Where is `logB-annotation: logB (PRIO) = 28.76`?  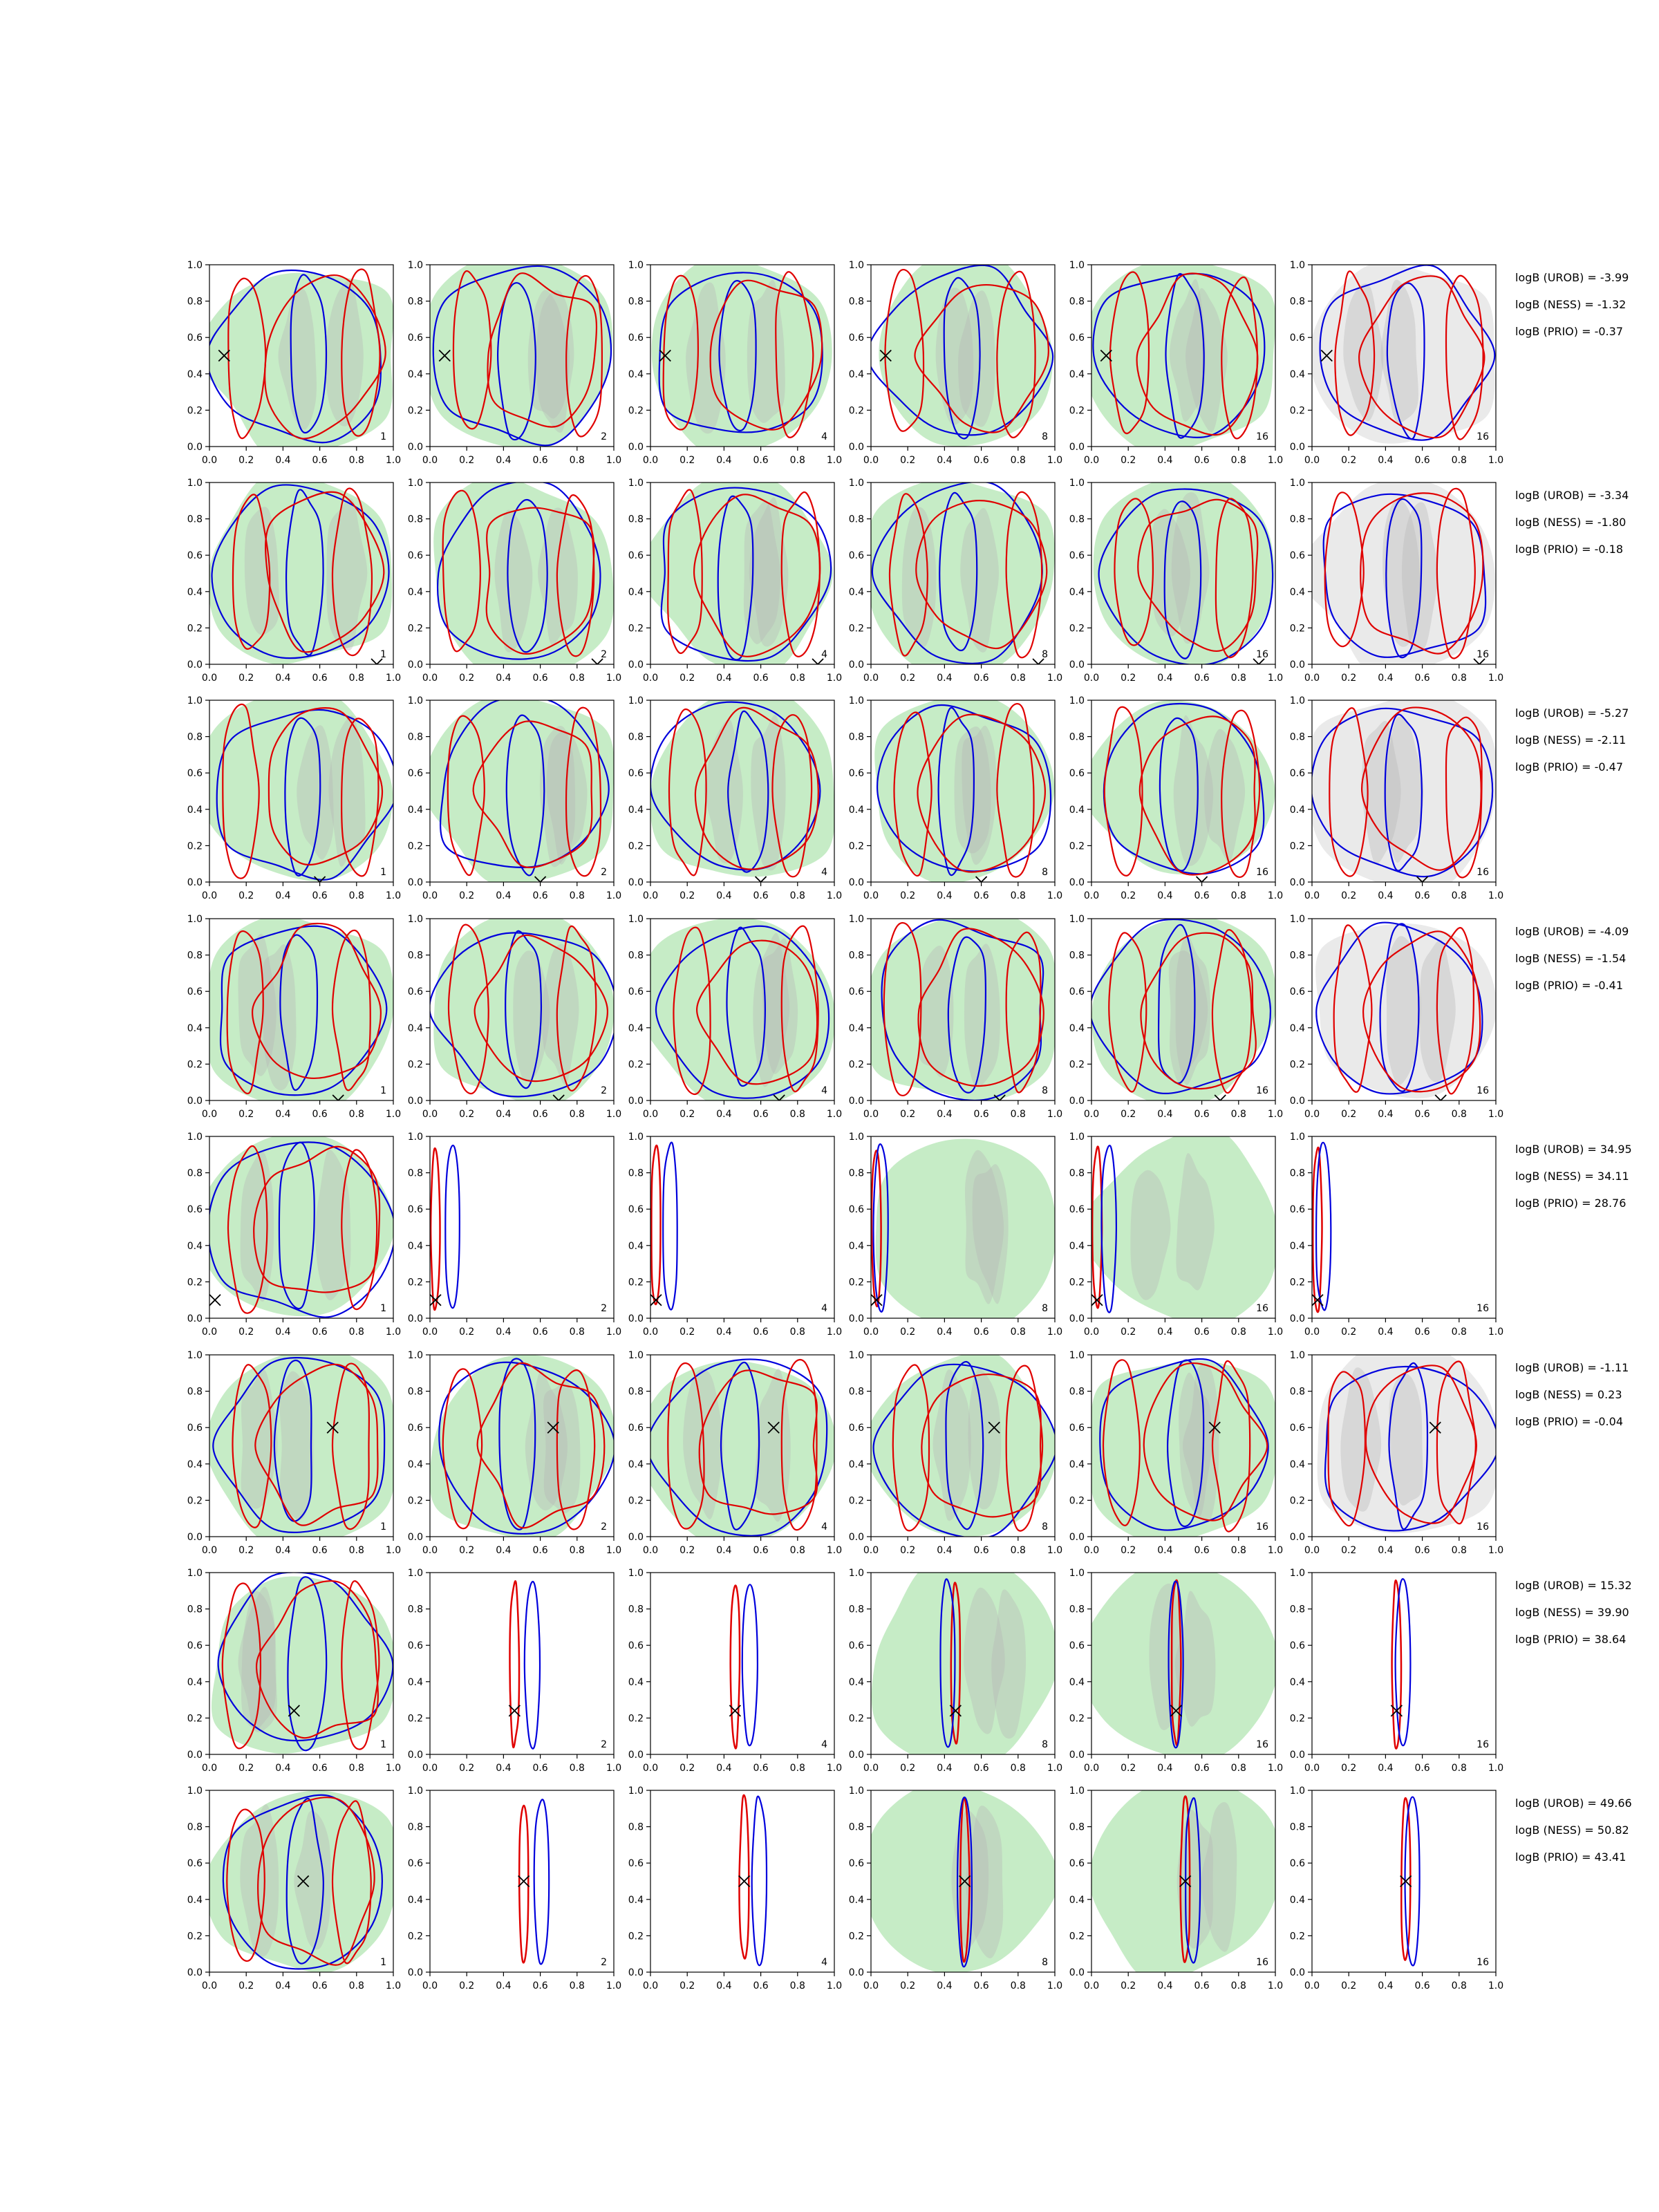
logB-annotation: logB (PRIO) = 28.76 is located at coordinates (1570, 1203).